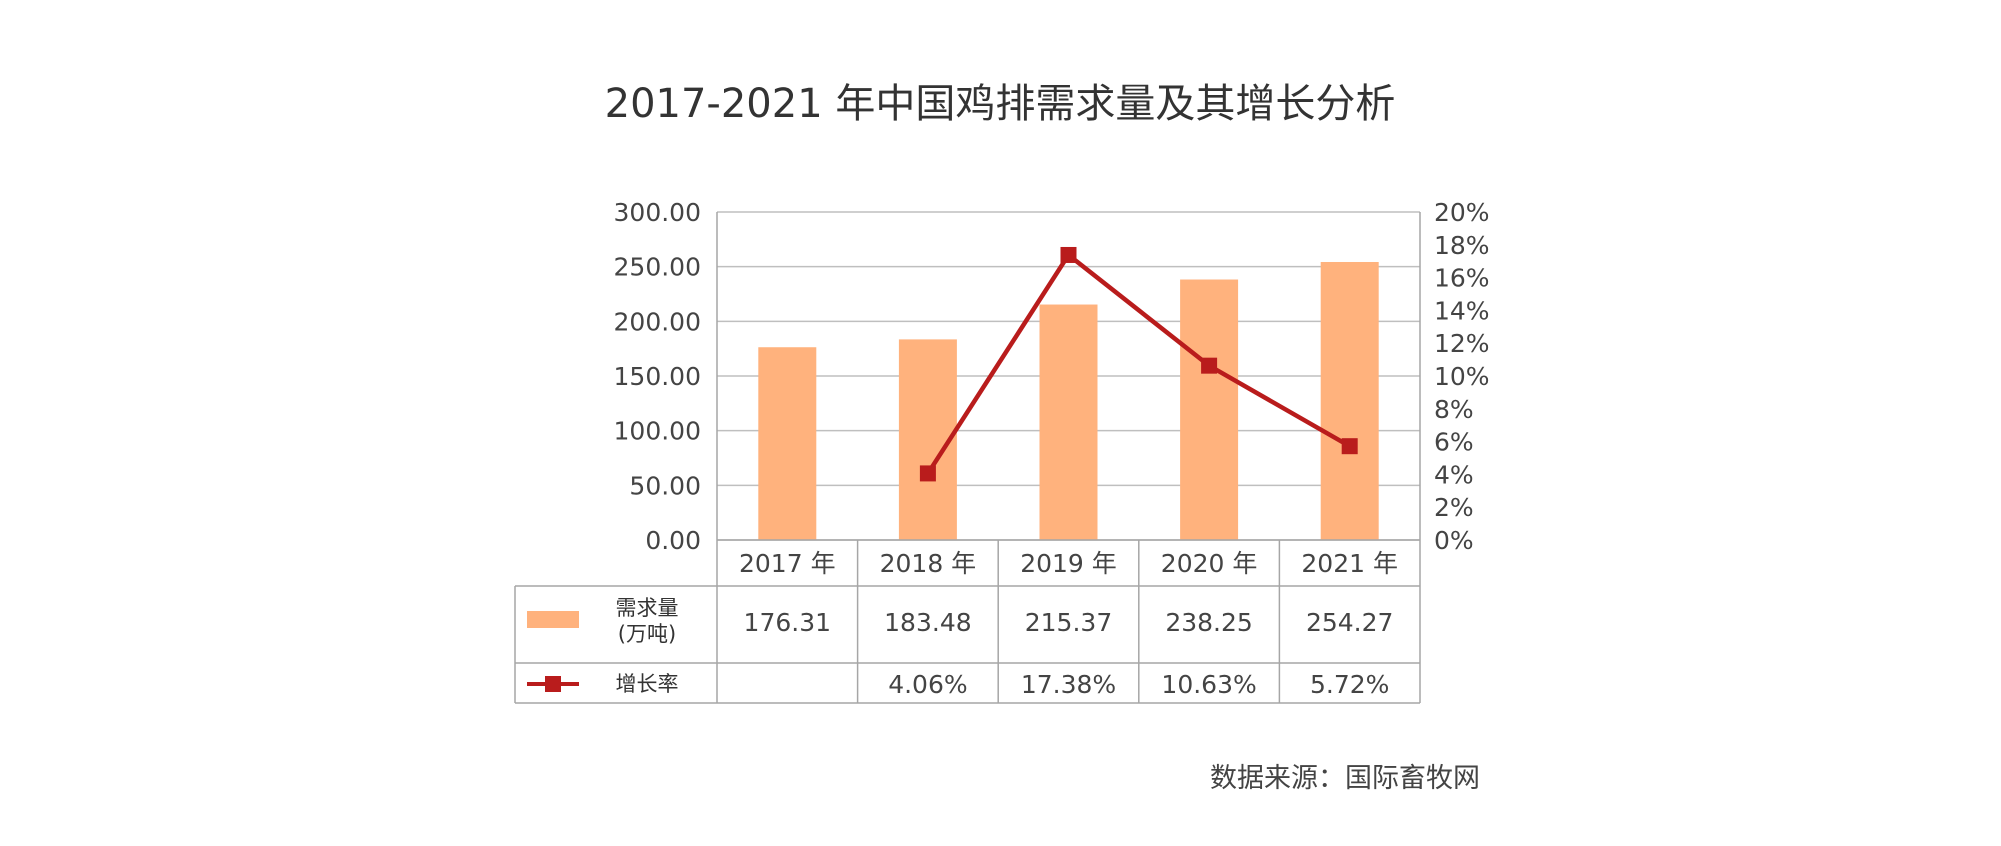 Image resolution: width=2001 pixels, height=846 pixels. Describe the element at coordinates (1209, 563) in the screenshot. I see `x-tick-label: 2020 年` at that location.